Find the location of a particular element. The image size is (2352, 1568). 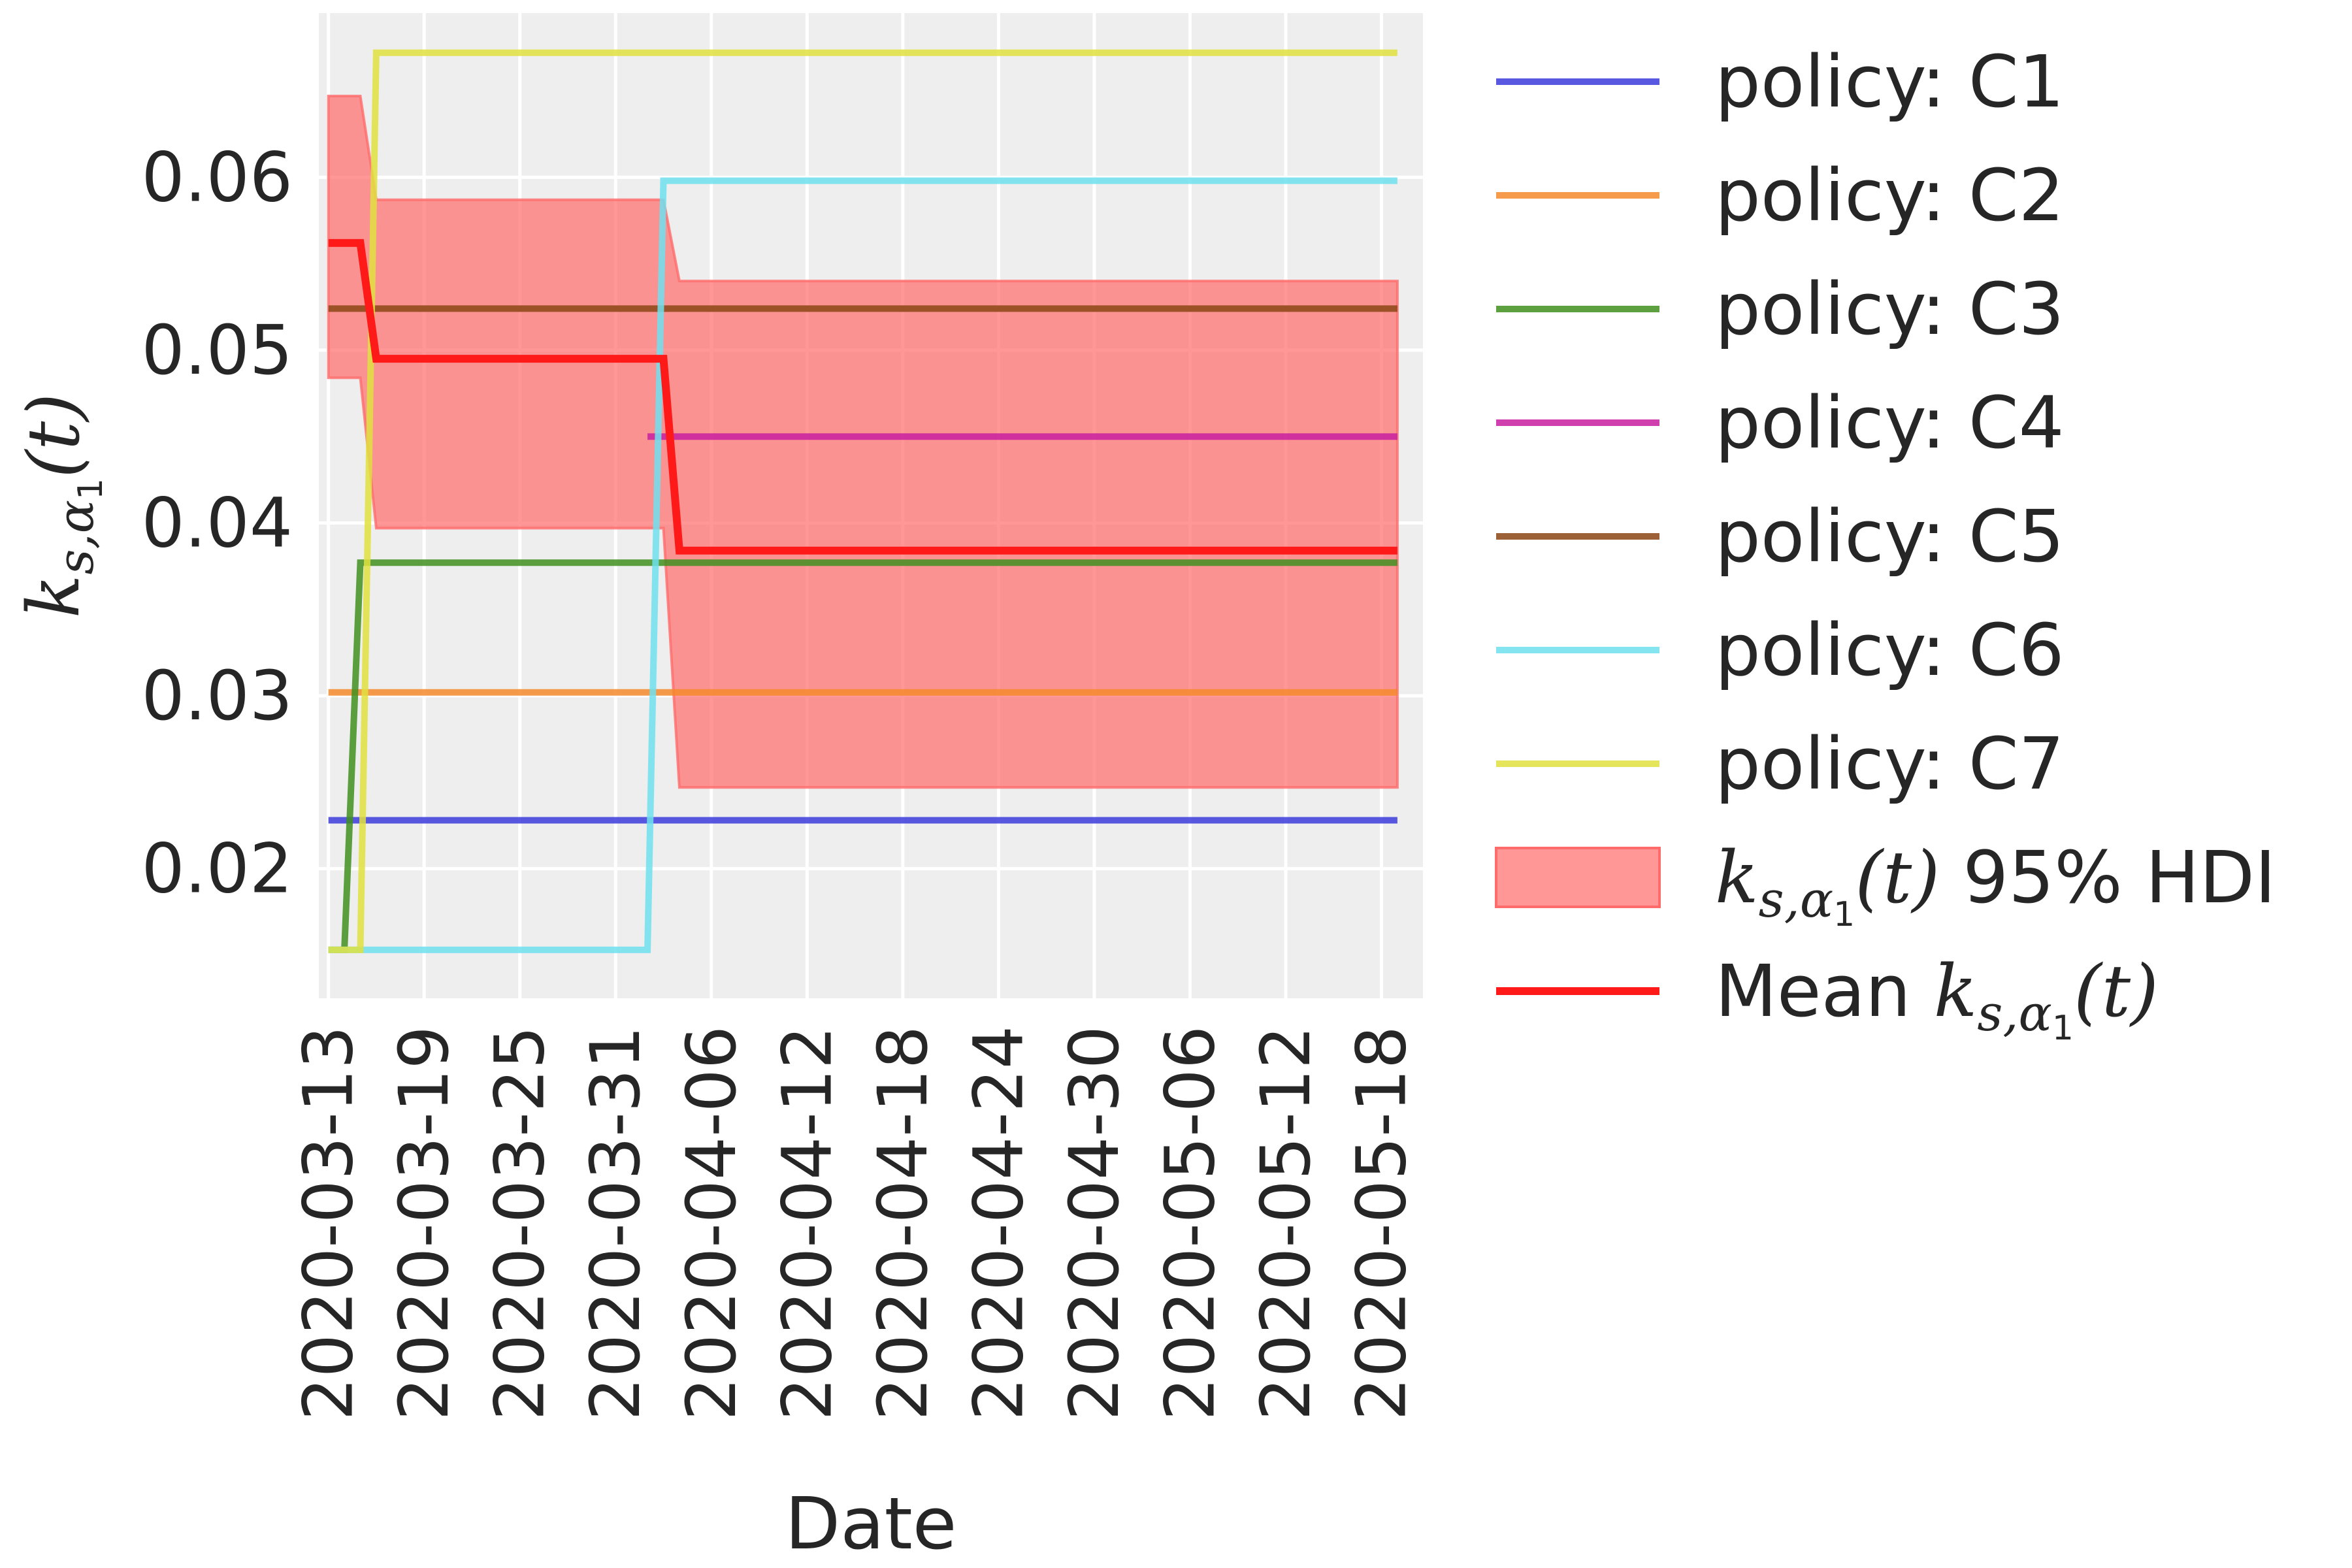

svg-text: ks,α1(t) is located at coordinates (61, 505).